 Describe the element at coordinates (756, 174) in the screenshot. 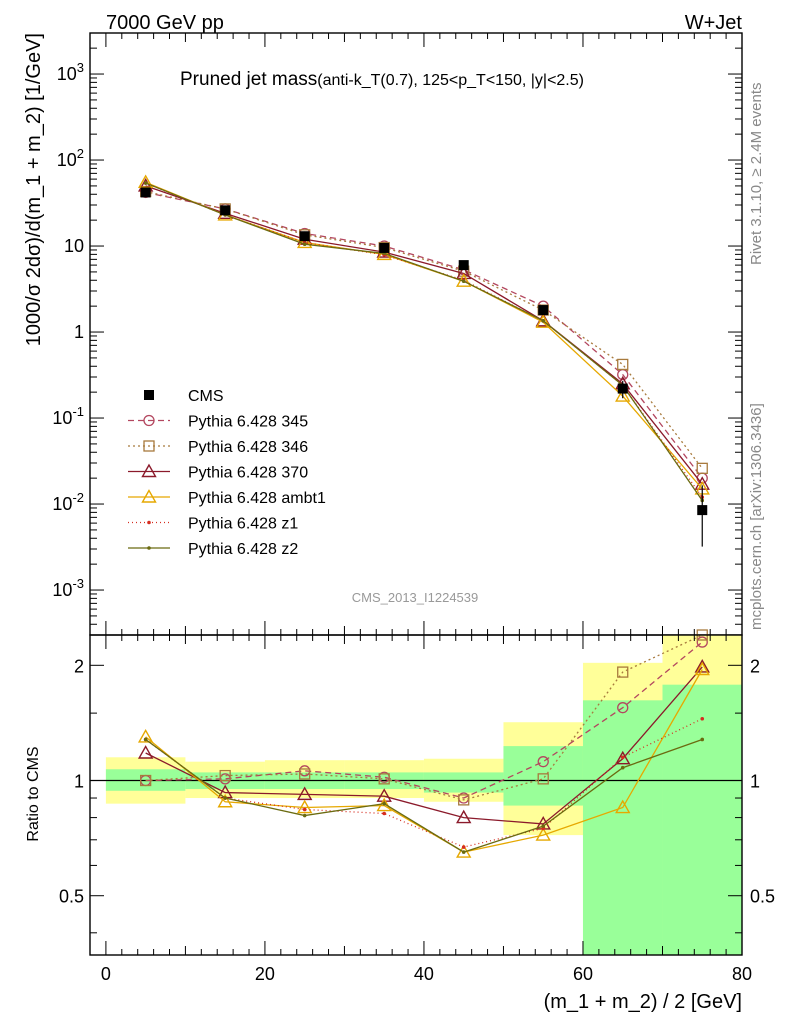

I see `rivet-version-label: Rivet 3.1.10, ≥ 2.4M events` at that location.